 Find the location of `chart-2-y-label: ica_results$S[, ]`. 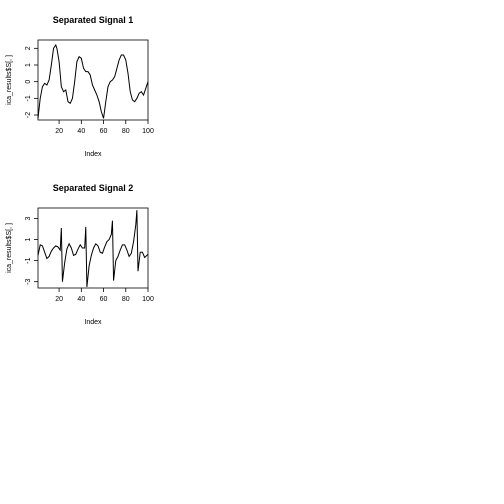

chart-2-y-label: ica_results$S[, ] is located at coordinates (9, 248).